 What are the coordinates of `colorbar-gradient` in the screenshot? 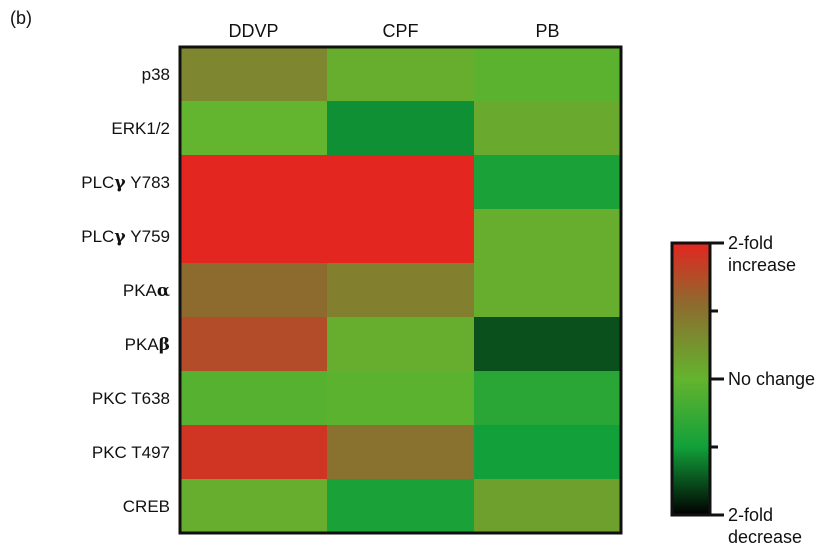 It's located at (691, 379).